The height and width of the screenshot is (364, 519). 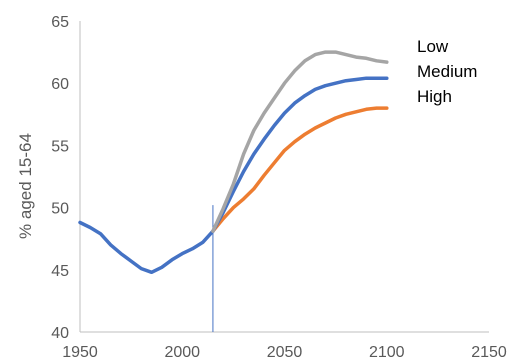 What do you see at coordinates (300, 169) in the screenshot?
I see `series-line-high` at bounding box center [300, 169].